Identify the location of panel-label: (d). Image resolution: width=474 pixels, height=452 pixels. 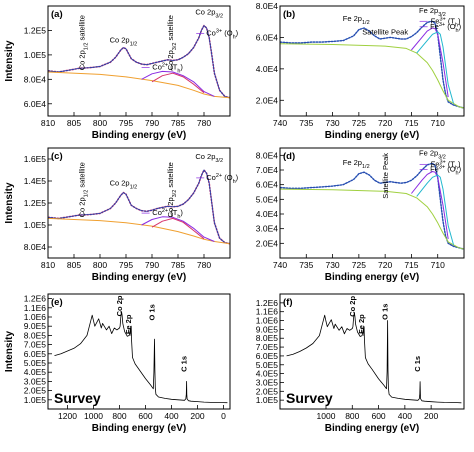
(289, 156).